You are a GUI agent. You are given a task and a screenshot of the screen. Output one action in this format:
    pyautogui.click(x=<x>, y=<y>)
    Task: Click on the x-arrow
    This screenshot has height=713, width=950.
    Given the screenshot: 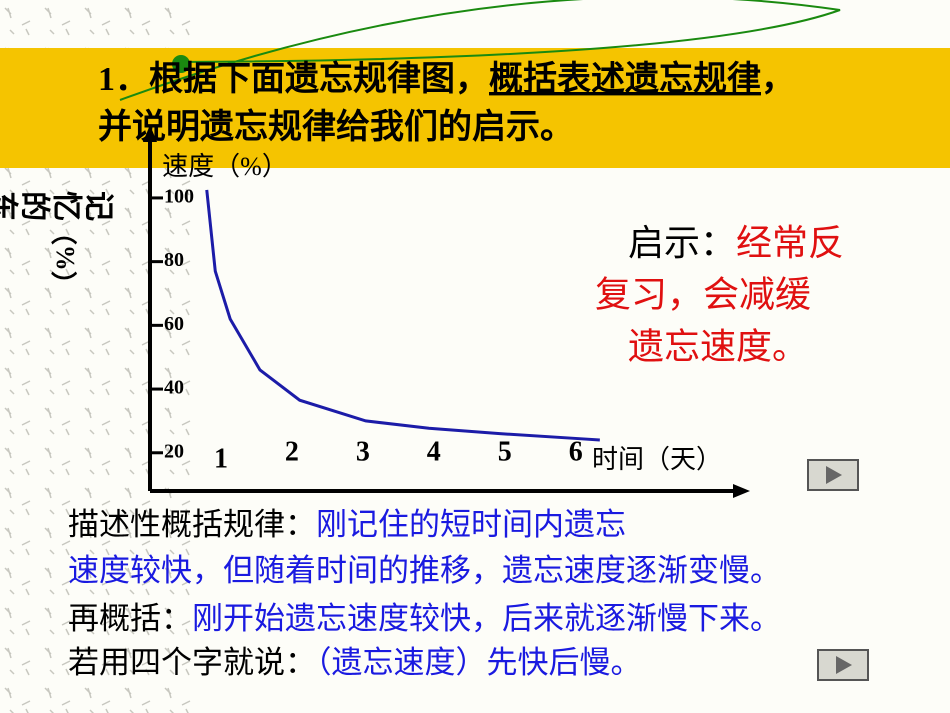 What is the action you would take?
    pyautogui.click(x=741, y=491)
    